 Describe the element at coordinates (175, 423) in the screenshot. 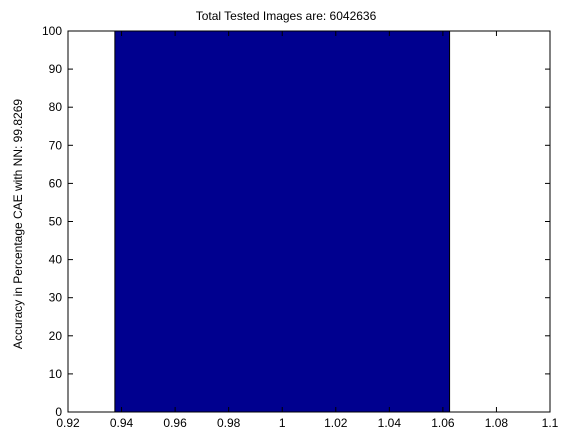

I see `x-tick-label: 0.96` at that location.